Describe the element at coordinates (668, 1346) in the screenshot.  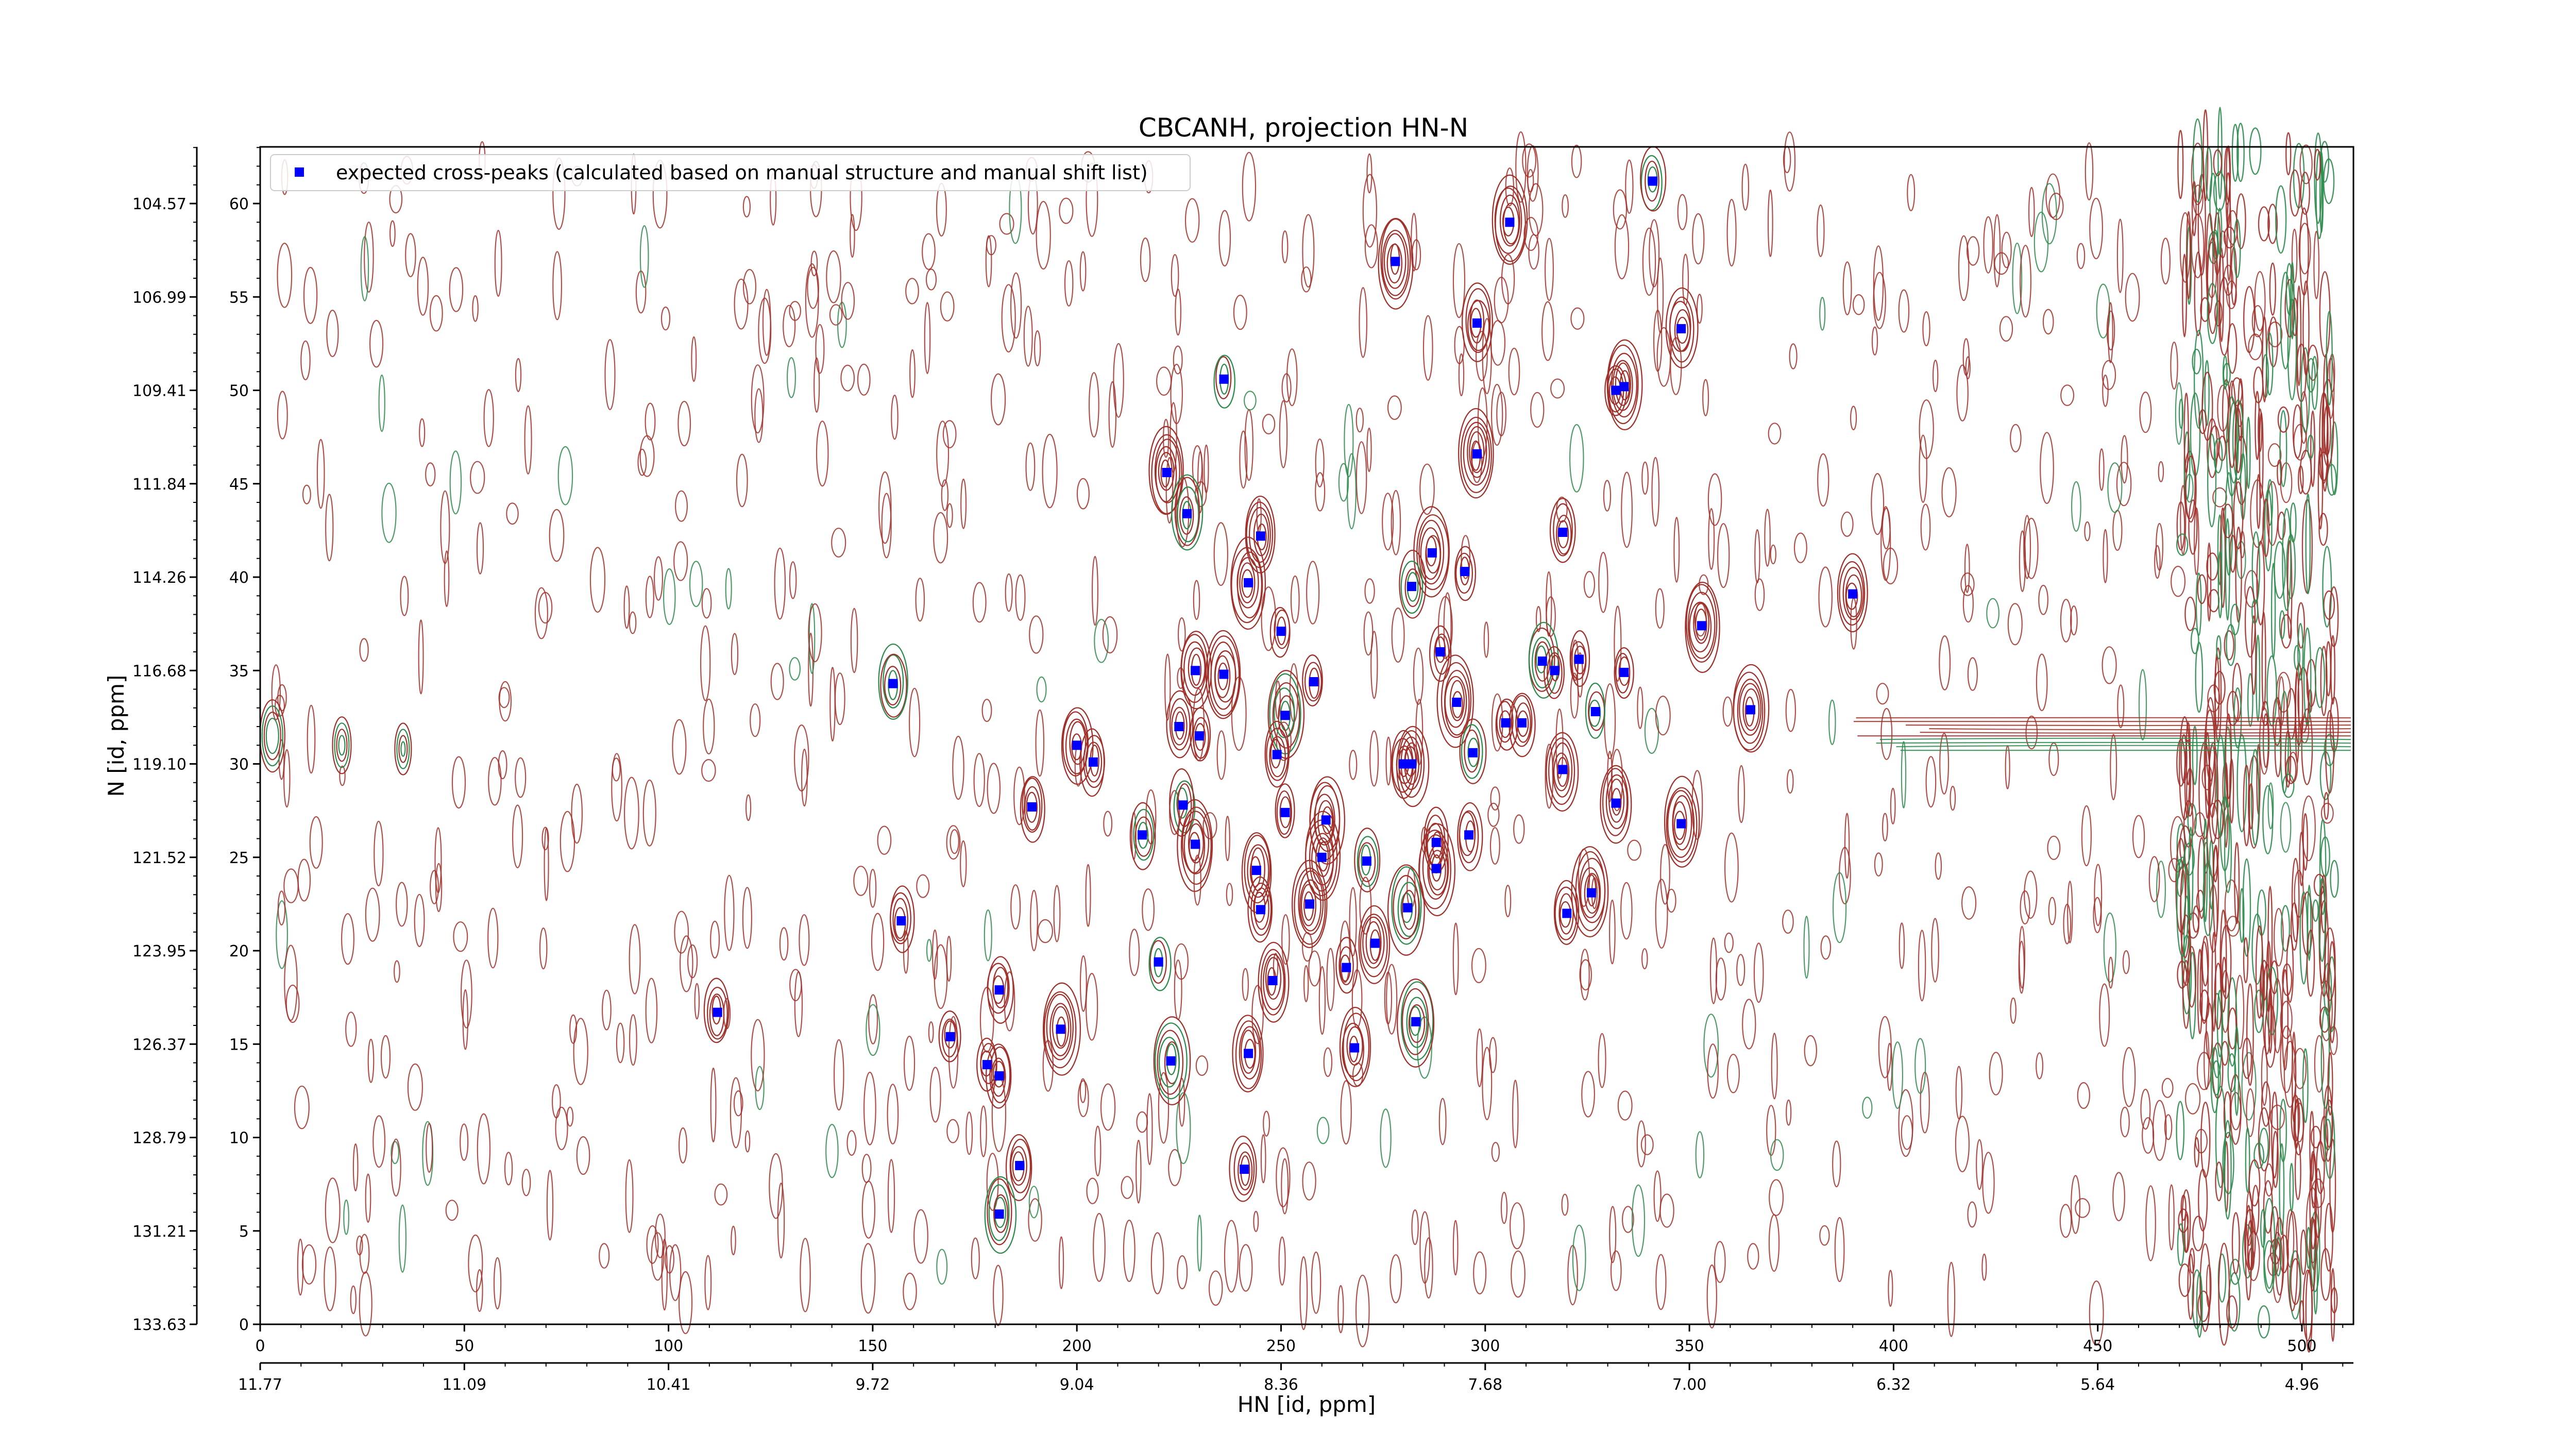
I see `x-tick-label: 100` at that location.